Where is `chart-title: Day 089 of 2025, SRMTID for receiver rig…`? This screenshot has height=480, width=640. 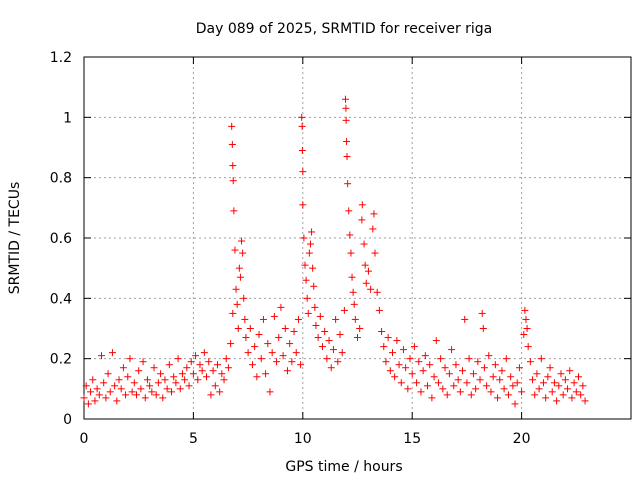 chart-title: Day 089 of 2025, SRMTID for receiver rig… is located at coordinates (344, 29).